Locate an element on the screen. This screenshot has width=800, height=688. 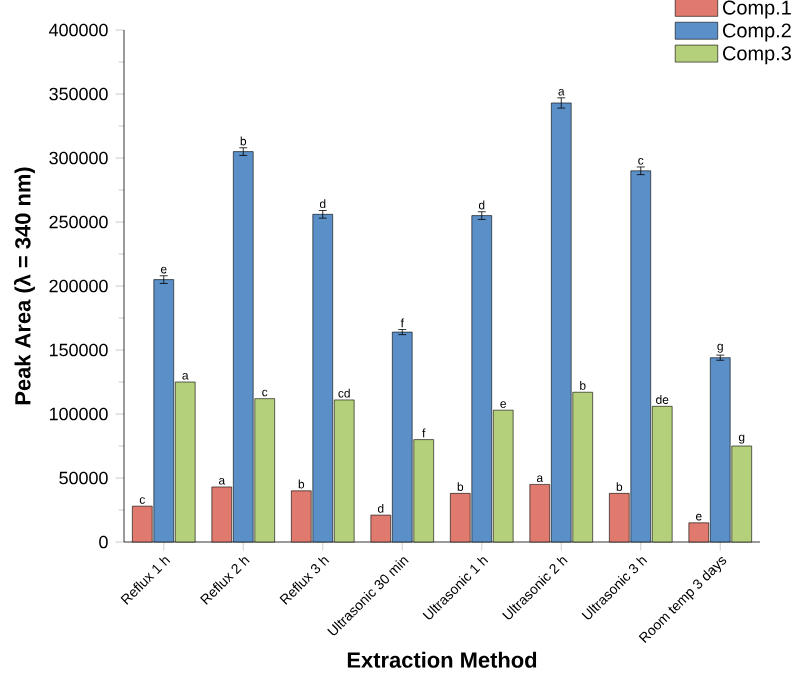
y-tick-label: 400000 is located at coordinates (78, 30).